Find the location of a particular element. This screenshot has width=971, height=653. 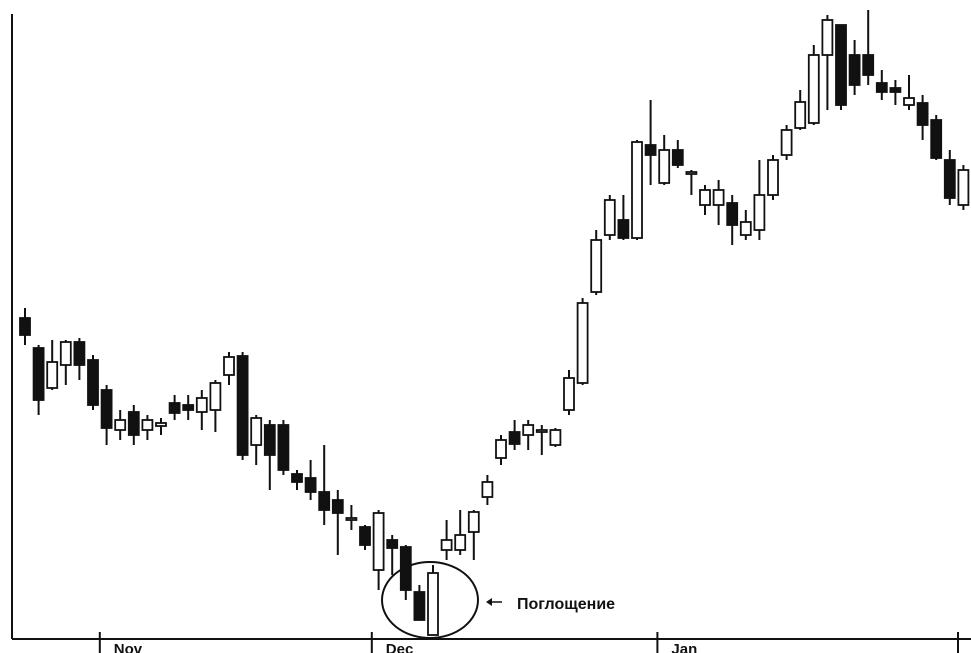

x-tick-label: Nov is located at coordinates (128, 647).